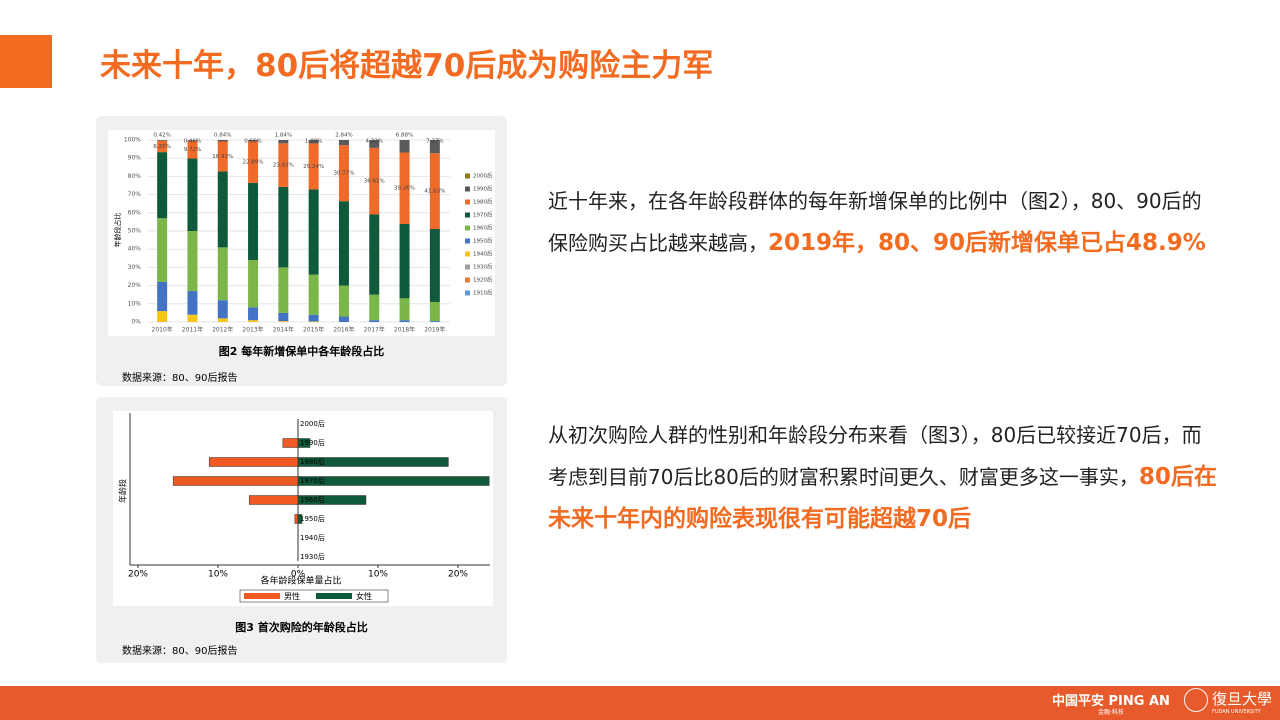 The image size is (1280, 720). I want to click on data-label: 0.66%, so click(252, 142).